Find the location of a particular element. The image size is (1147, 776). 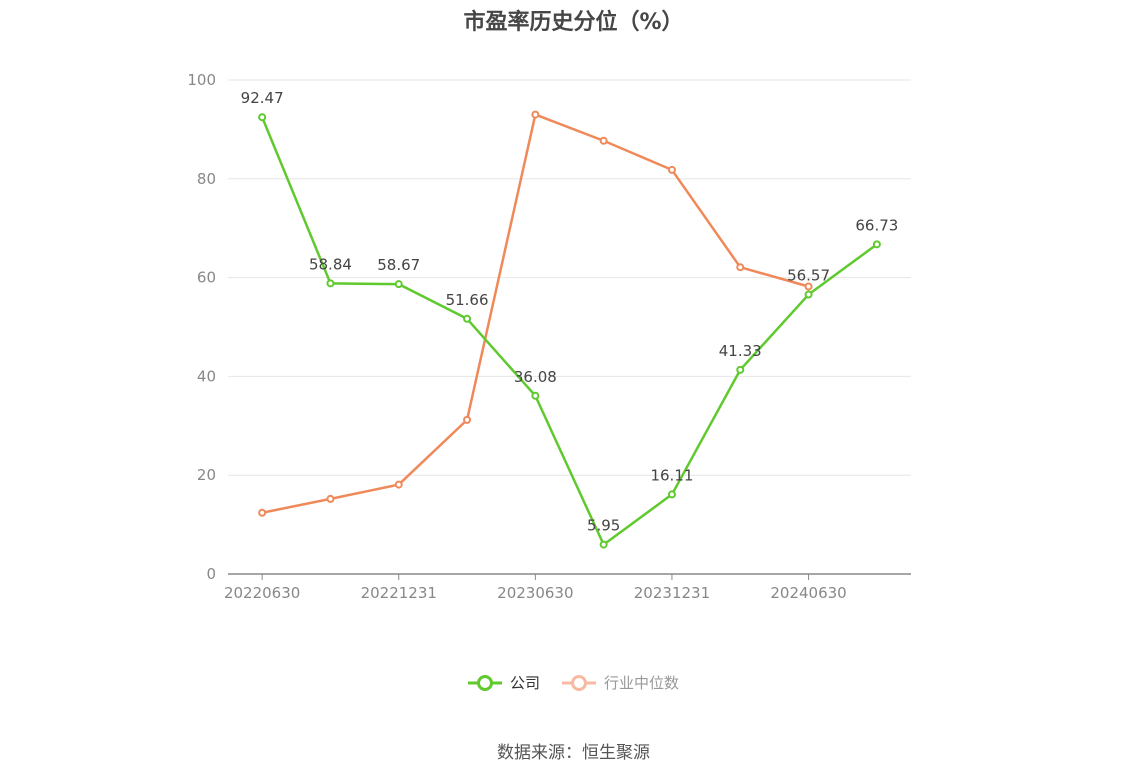

y-tick-label: 0 is located at coordinates (211, 574).